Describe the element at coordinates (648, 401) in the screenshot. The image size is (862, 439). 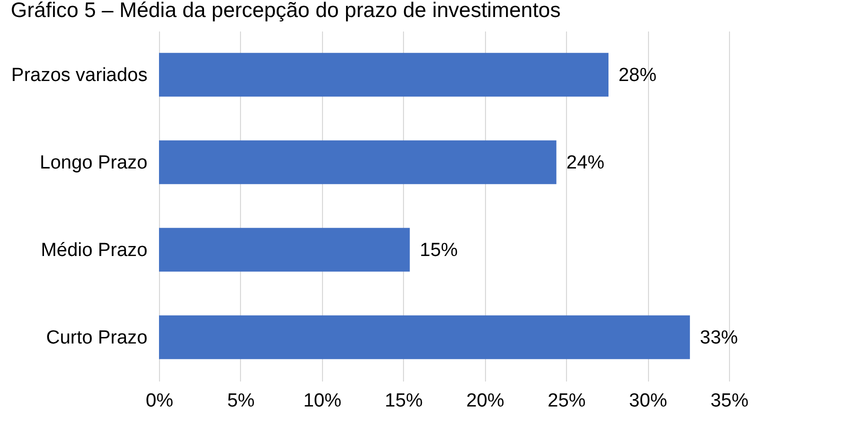
I see `x-tick-label: 30%` at that location.